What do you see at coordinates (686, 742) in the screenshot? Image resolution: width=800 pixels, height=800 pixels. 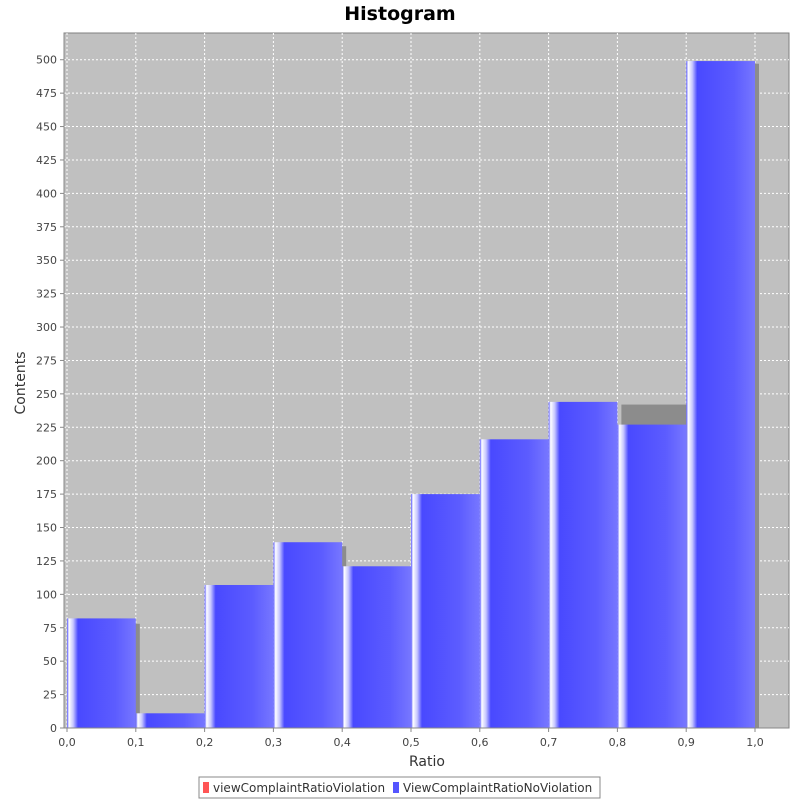 I see `x-tick-label: 0,9` at bounding box center [686, 742].